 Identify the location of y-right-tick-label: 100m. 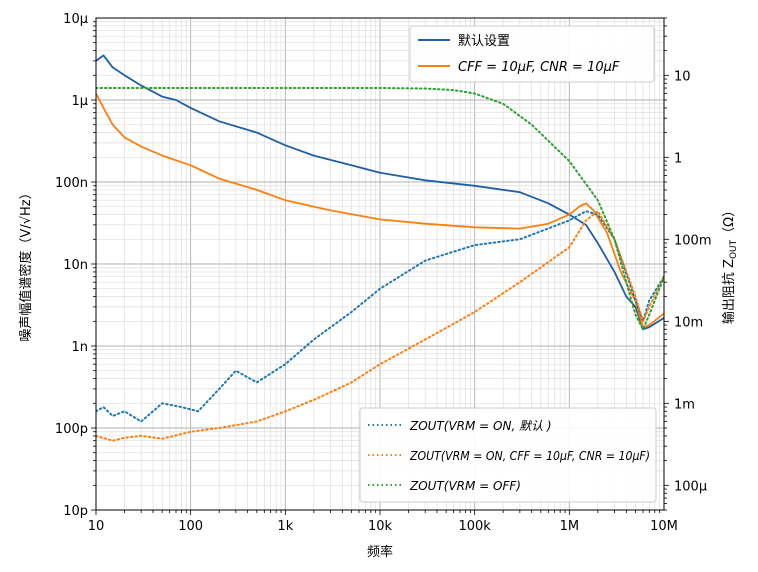
(692, 240).